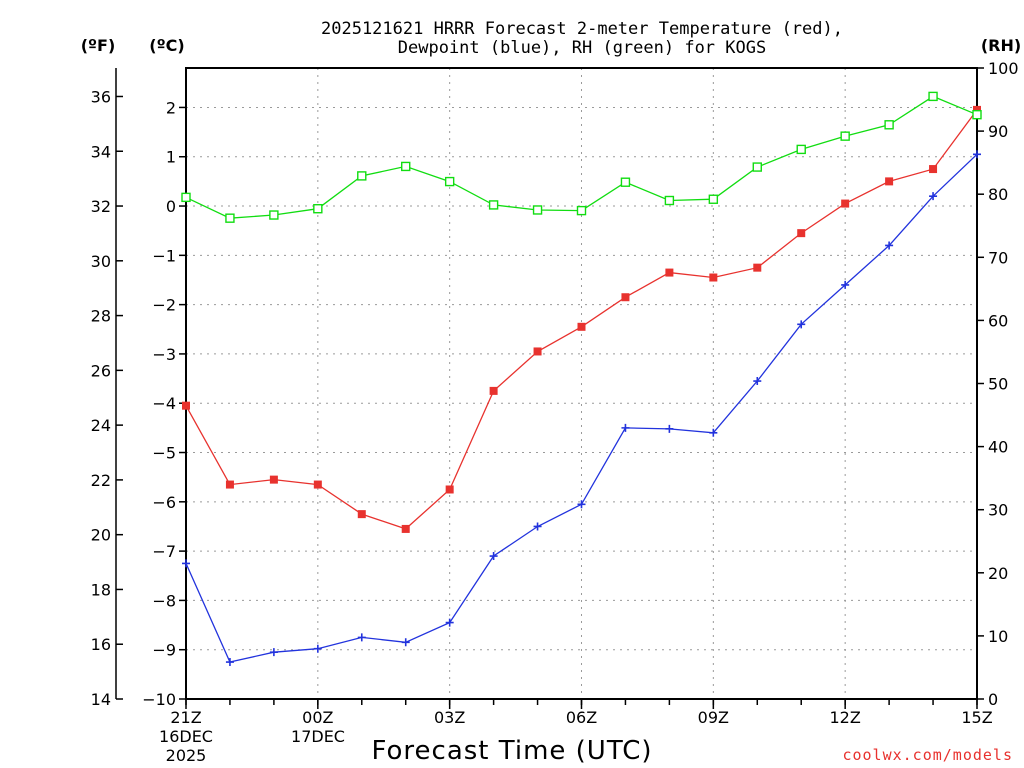  Describe the element at coordinates (98, 45) in the screenshot. I see `unit-label-fahrenheit: (ºF)` at that location.